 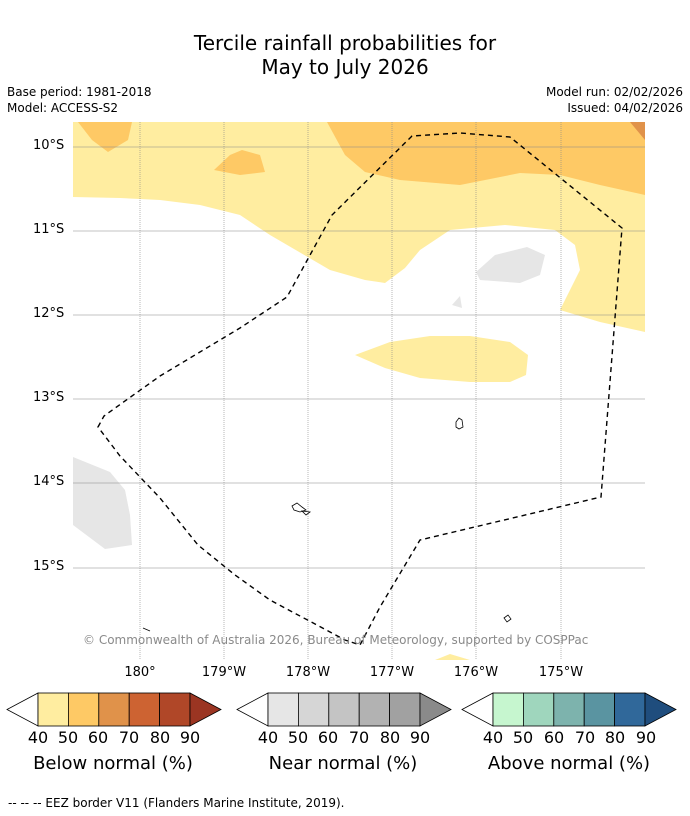 I want to click on colorbar-near-under-triangle, so click(x=252, y=709).